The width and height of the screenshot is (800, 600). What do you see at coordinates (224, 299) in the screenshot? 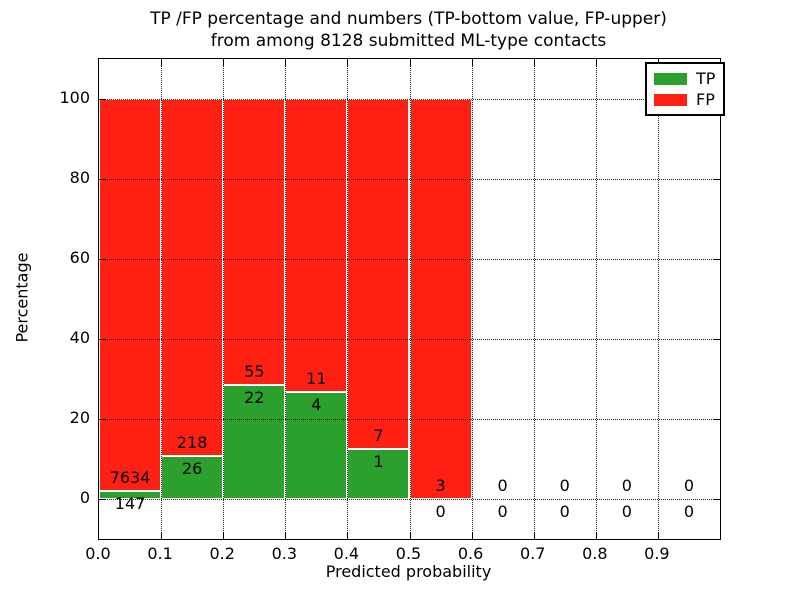
I see `v-gridline-0.2` at bounding box center [224, 299].